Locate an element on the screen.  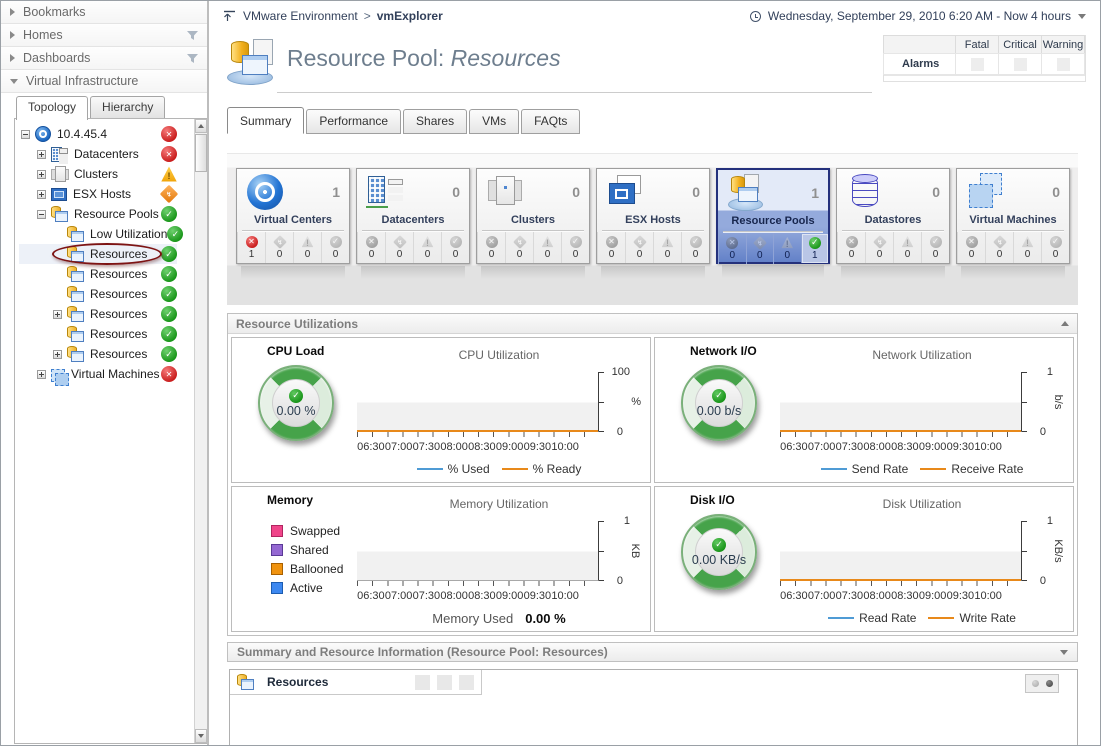
x-tick-label: 09:30 is located at coordinates (960, 596).